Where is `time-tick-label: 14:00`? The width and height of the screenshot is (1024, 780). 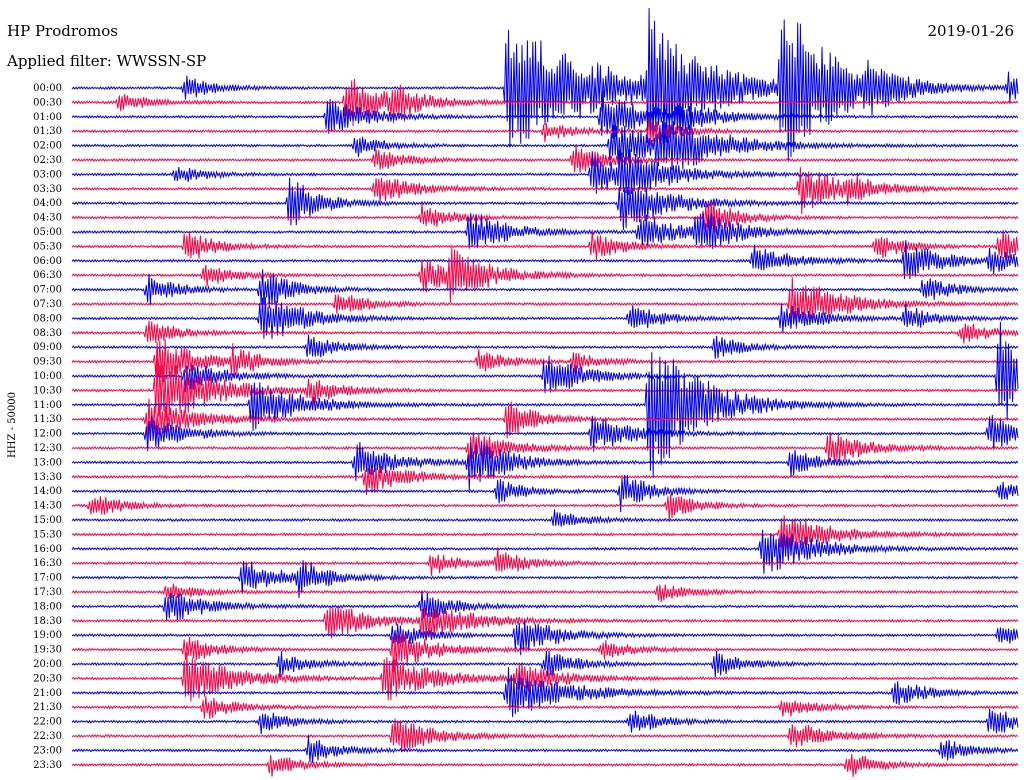 time-tick-label: 14:00 is located at coordinates (47, 491).